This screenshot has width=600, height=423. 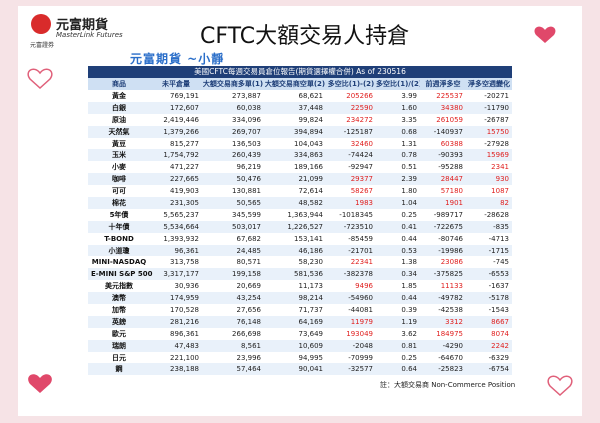 I want to click on cell: -5178, so click(x=489, y=298).